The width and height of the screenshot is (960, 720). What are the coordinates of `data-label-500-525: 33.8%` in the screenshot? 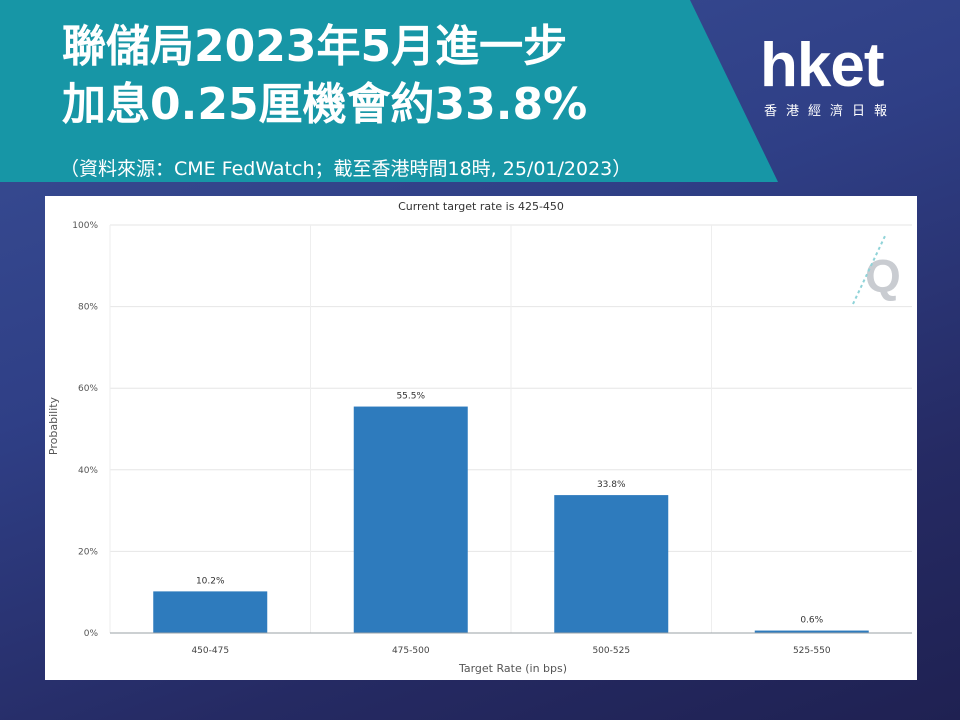 It's located at (611, 485).